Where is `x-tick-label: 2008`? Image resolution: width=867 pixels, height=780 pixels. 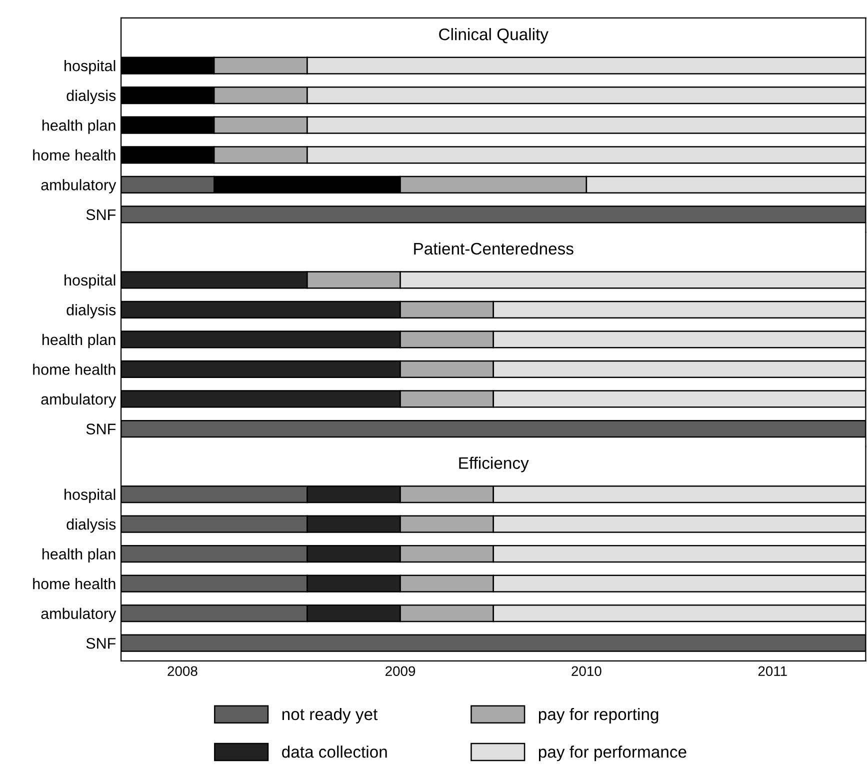
x-tick-label: 2008 is located at coordinates (183, 671).